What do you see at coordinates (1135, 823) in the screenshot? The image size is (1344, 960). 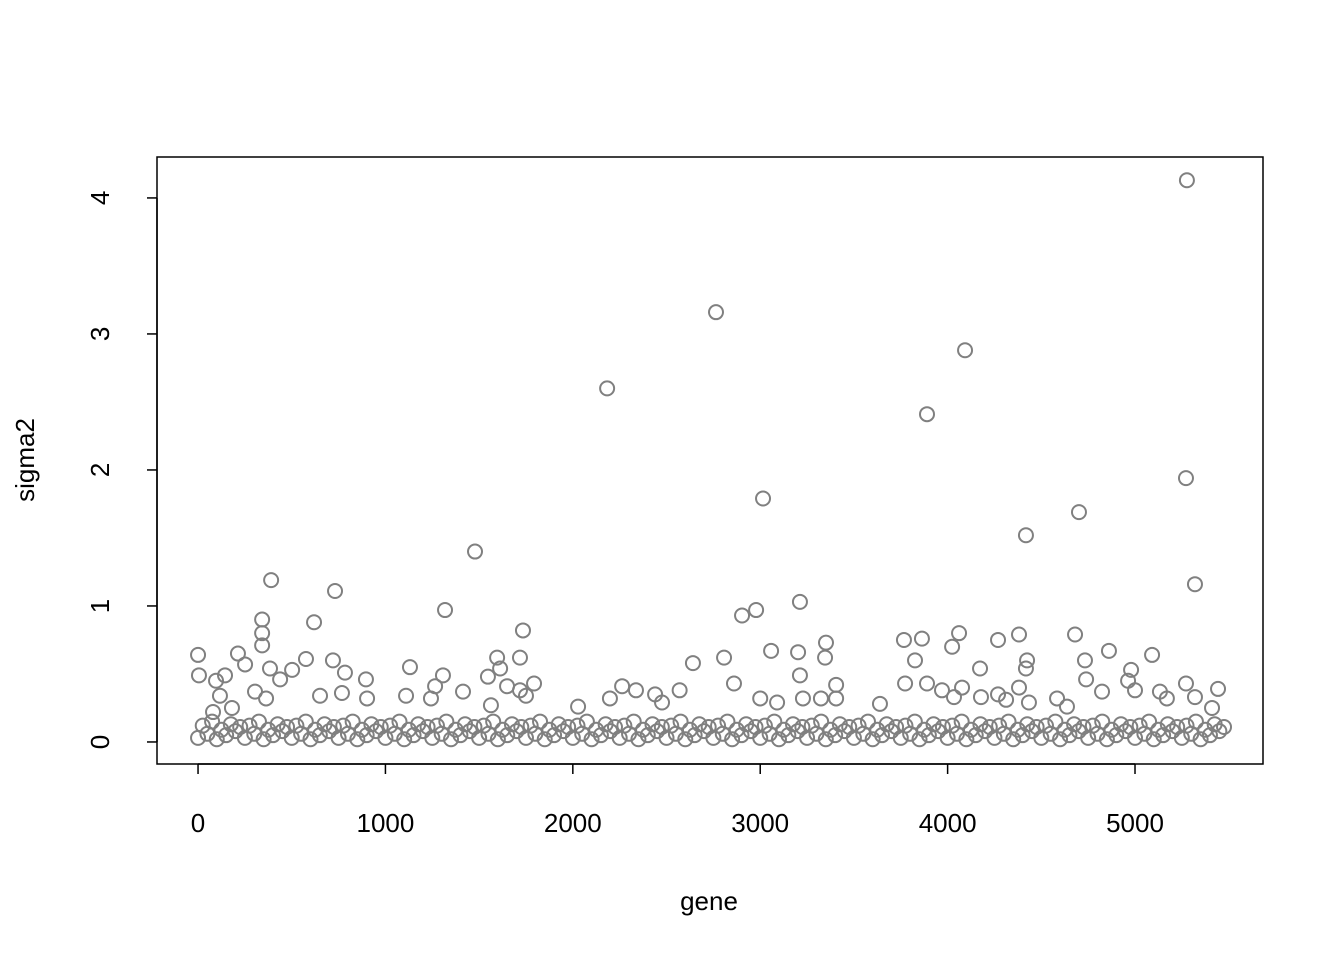 I see `x-tick-label: 5000` at bounding box center [1135, 823].